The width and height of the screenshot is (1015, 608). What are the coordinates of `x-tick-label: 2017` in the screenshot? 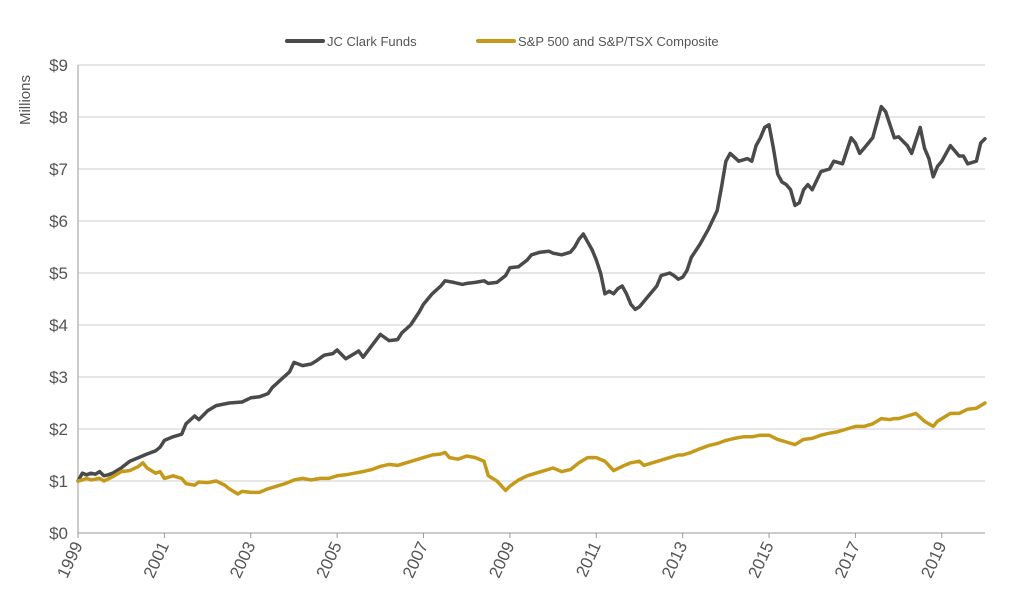 It's located at (847, 560).